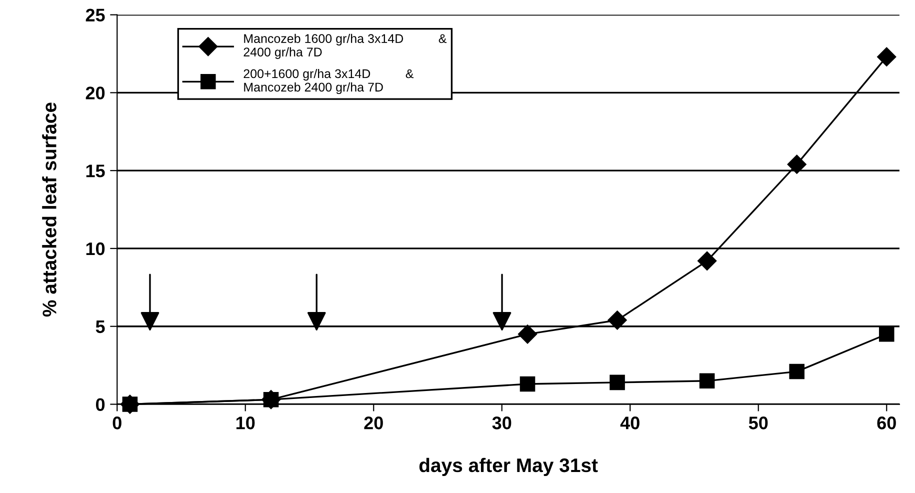 This screenshot has height=493, width=915. I want to click on y-tick-label: 15, so click(95, 171).